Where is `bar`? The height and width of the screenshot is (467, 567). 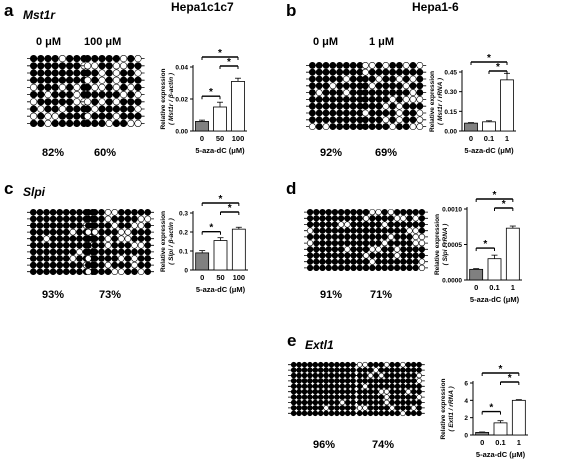
bar is located at coordinates (471, 127).